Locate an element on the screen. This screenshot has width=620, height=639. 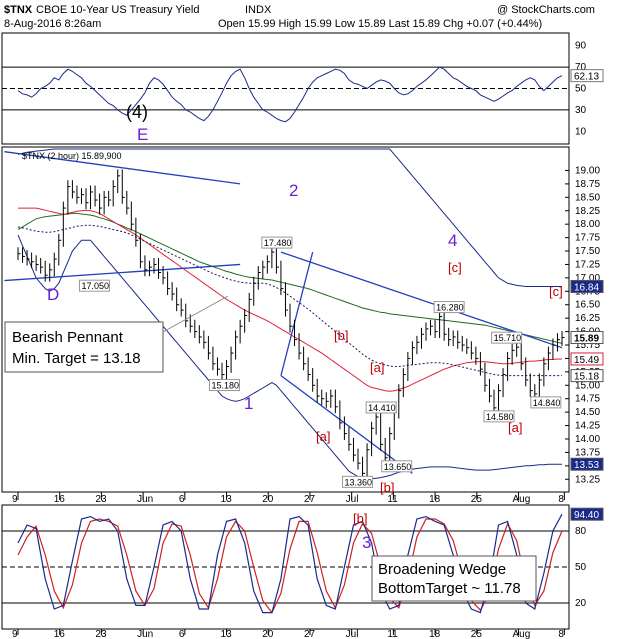
stoch-last-label: 94.40 is located at coordinates (586, 515).